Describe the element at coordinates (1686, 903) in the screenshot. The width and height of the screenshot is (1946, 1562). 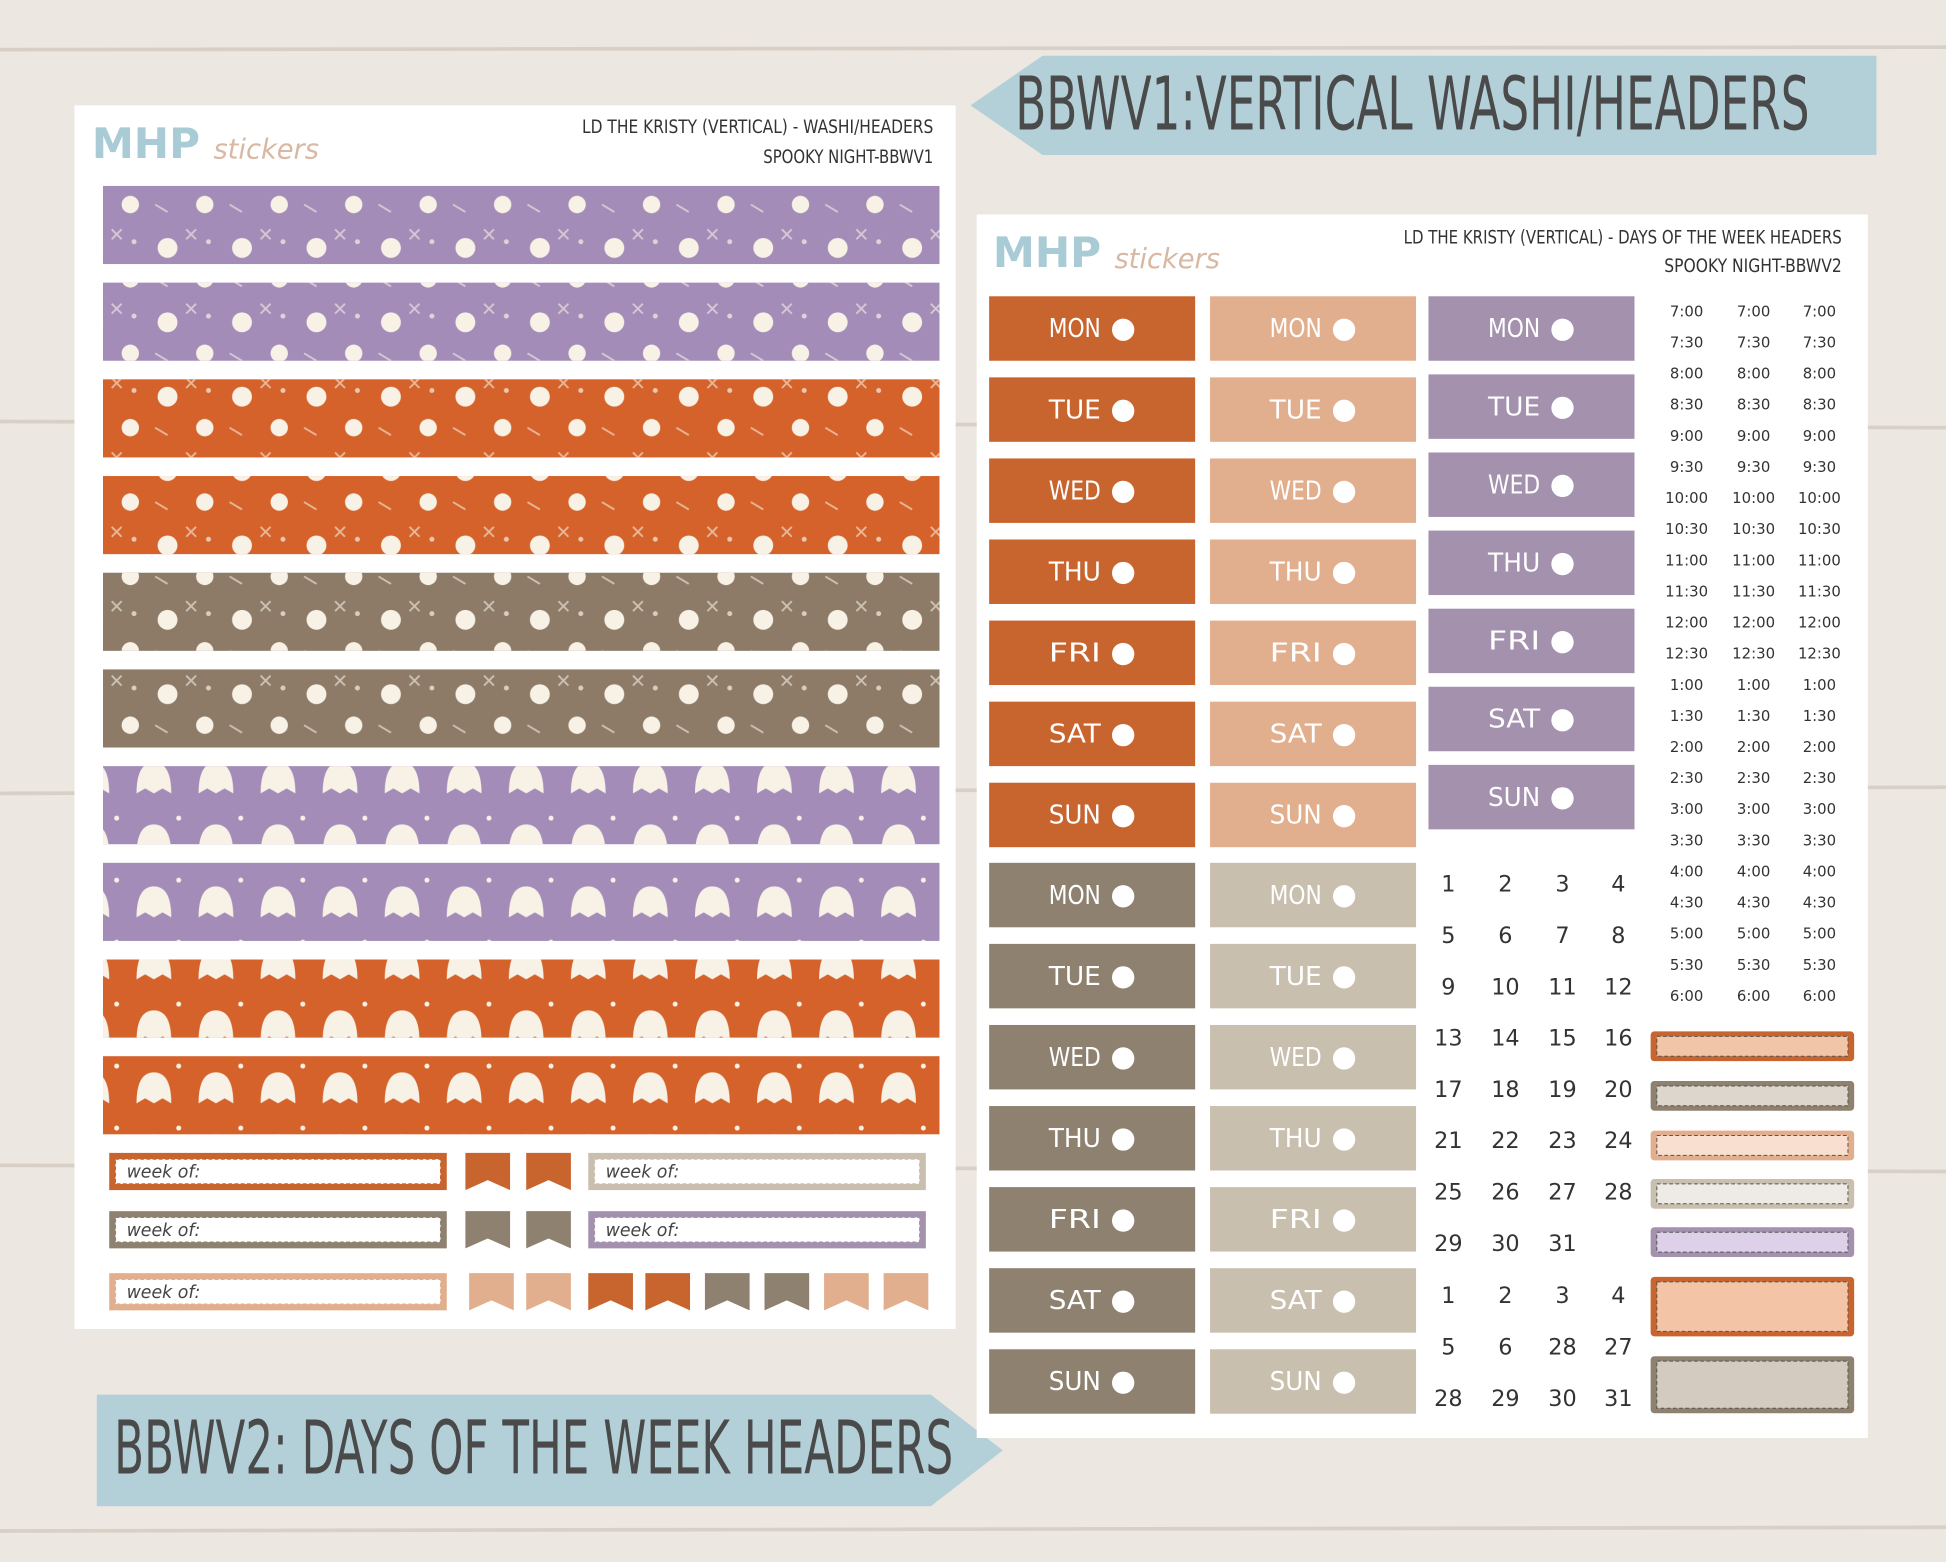
I see `time-label: 4:30` at that location.